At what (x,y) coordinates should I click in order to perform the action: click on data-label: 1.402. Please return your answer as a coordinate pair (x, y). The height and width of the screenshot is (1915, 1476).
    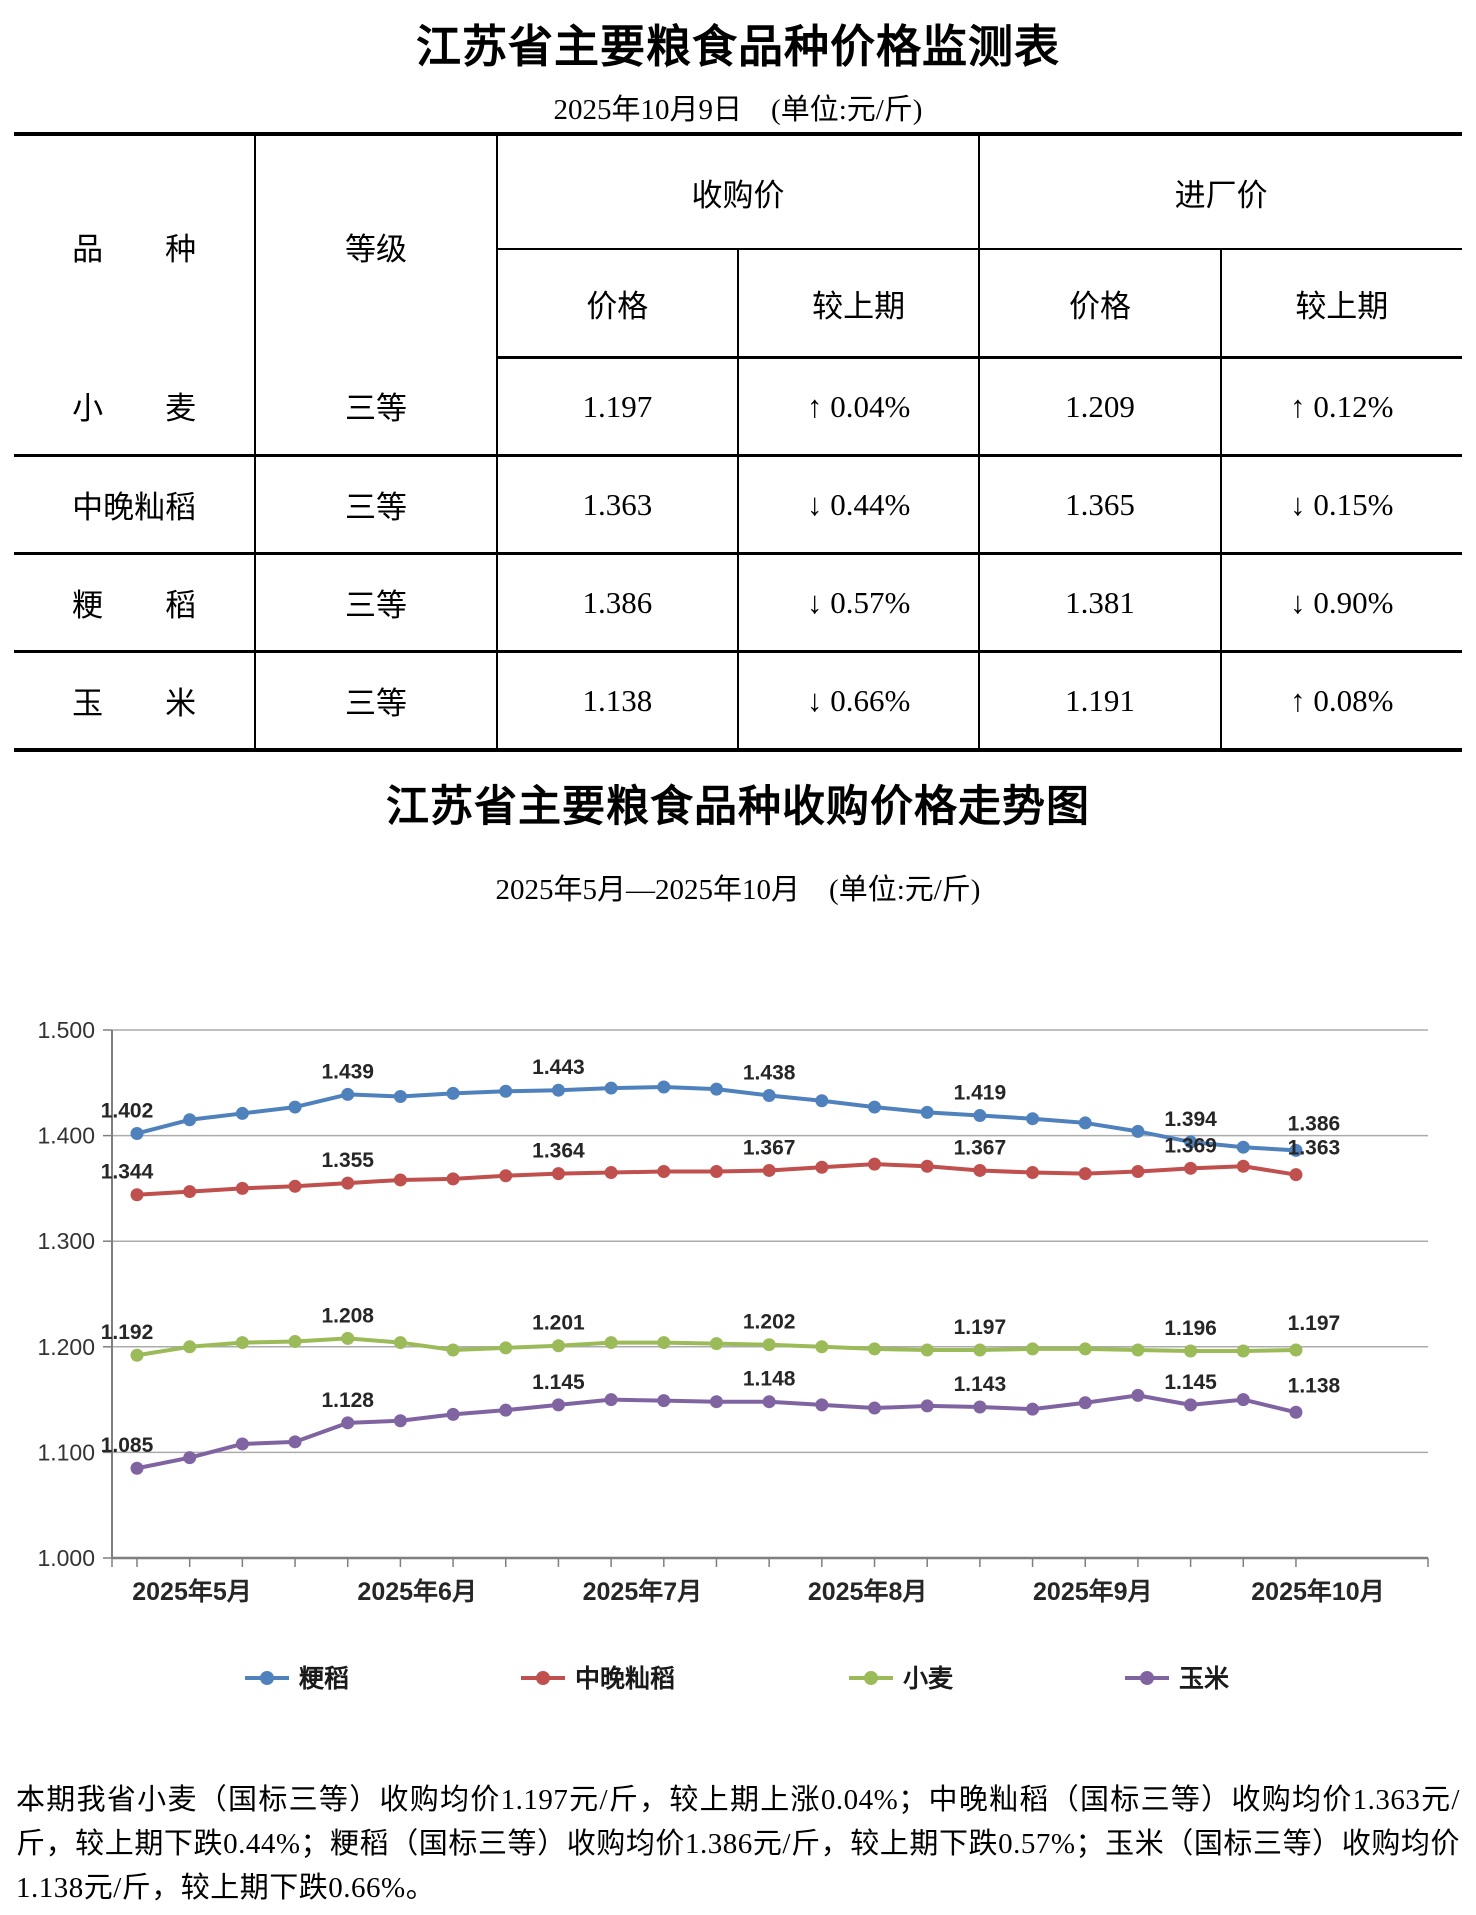
    Looking at the image, I should click on (127, 1110).